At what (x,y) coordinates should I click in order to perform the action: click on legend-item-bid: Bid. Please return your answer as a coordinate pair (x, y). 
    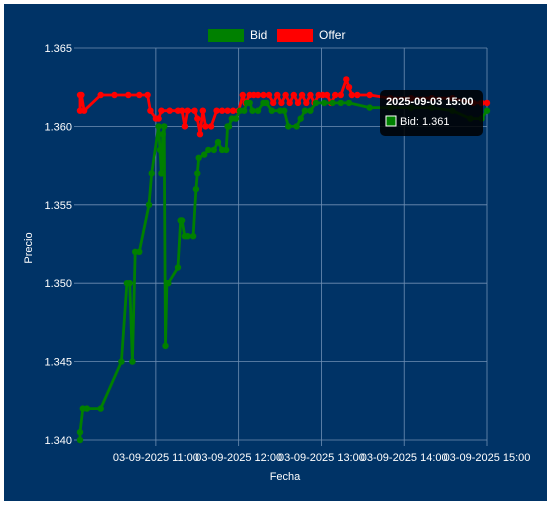
    Looking at the image, I should click on (237, 35).